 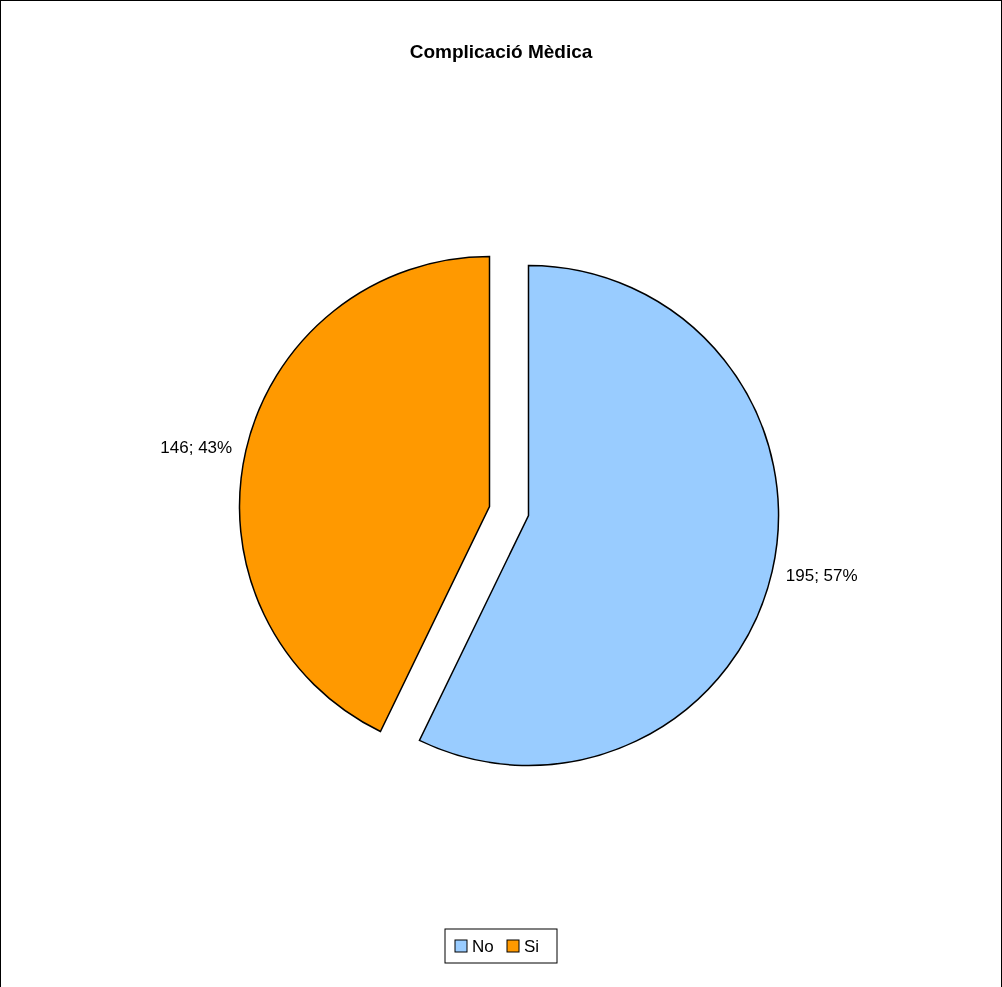 What do you see at coordinates (501, 51) in the screenshot?
I see `chart-title: Complicació Mèdica` at bounding box center [501, 51].